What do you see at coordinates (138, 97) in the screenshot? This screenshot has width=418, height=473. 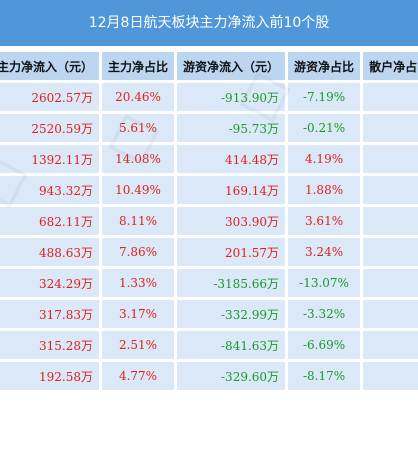 I see `main-ratio-cell: 20.46%` at bounding box center [138, 97].